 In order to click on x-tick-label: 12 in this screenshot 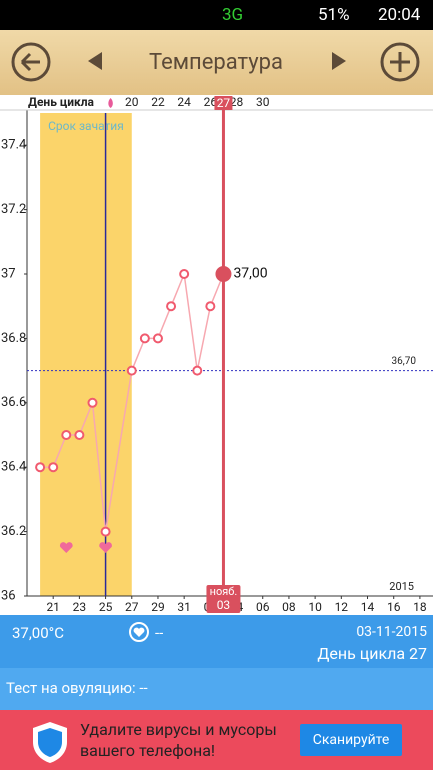, I will do `click(342, 607)`.